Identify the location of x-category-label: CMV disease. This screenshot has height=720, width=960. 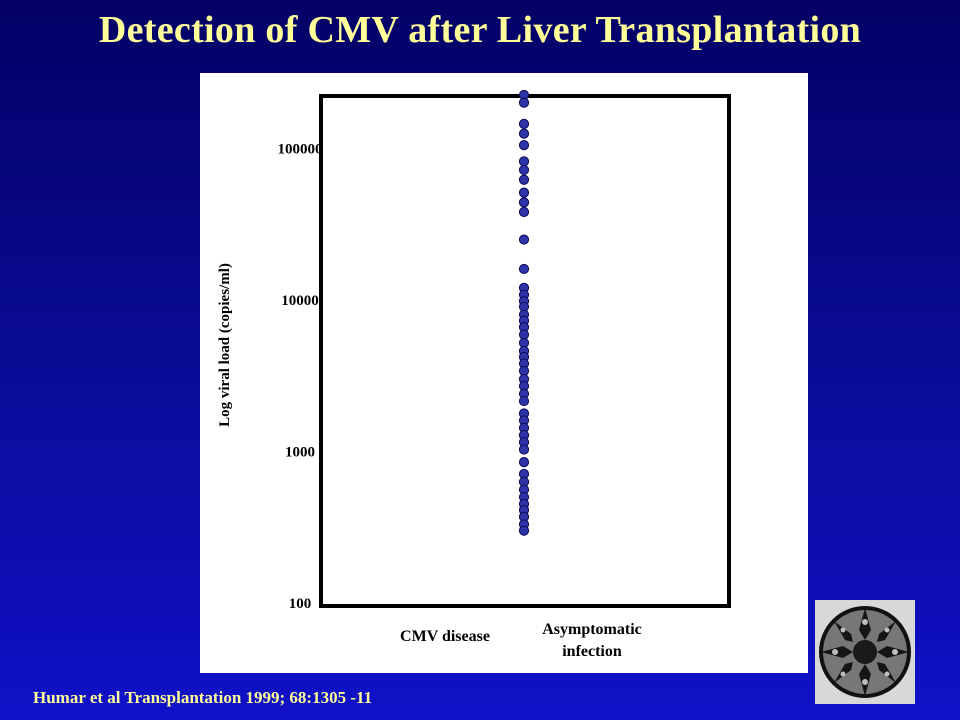
(445, 636).